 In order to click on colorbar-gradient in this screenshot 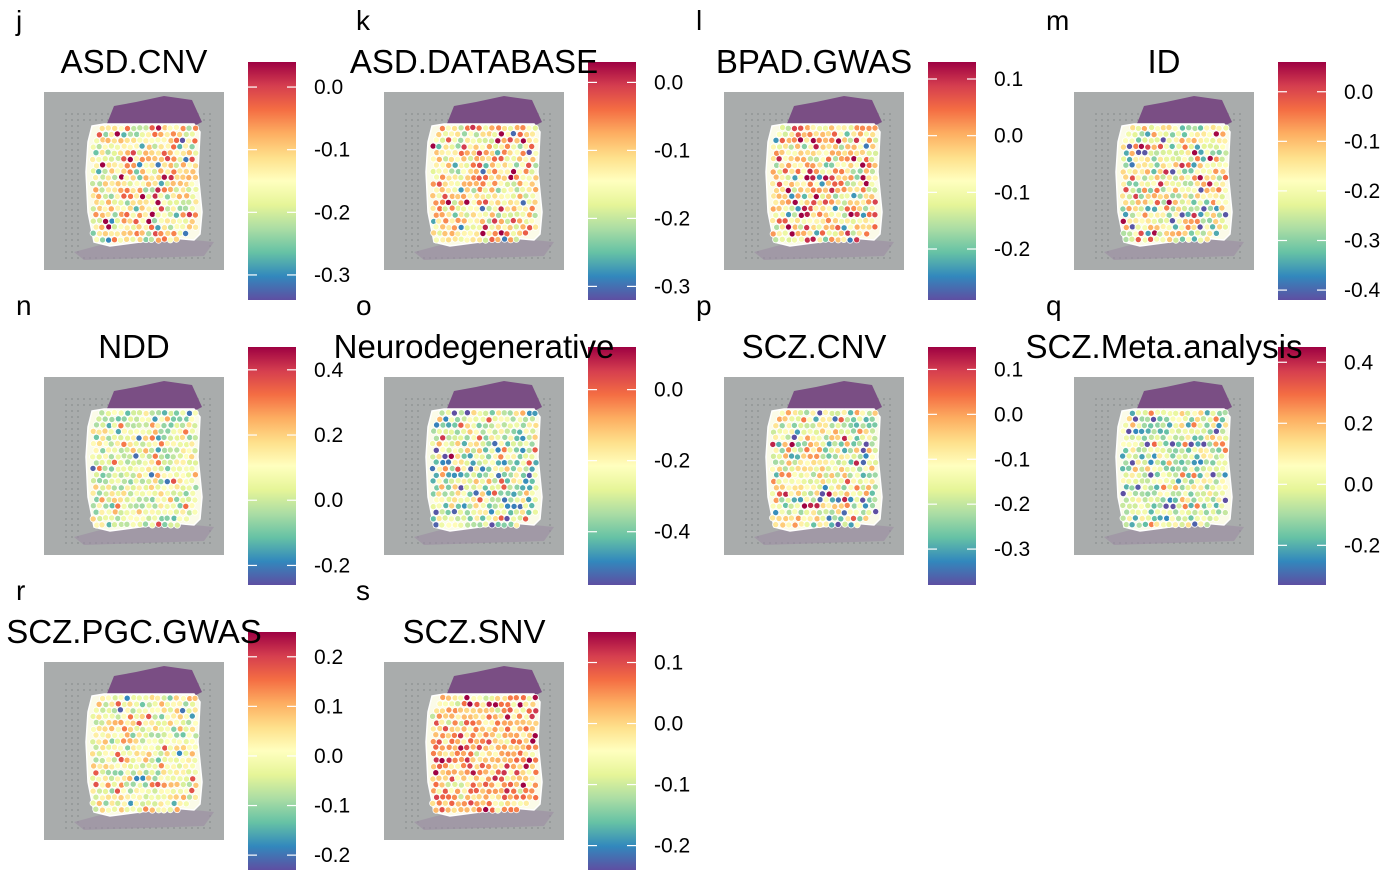, I will do `click(612, 181)`.